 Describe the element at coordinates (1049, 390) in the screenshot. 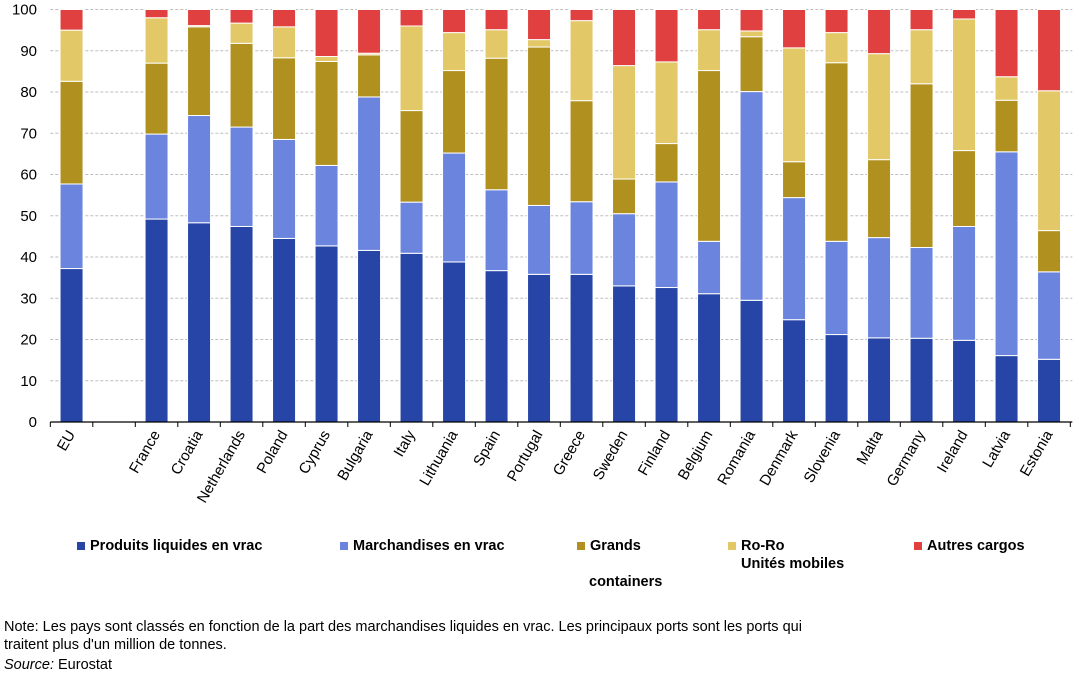

I see `bar-segment-estonia-s0` at that location.